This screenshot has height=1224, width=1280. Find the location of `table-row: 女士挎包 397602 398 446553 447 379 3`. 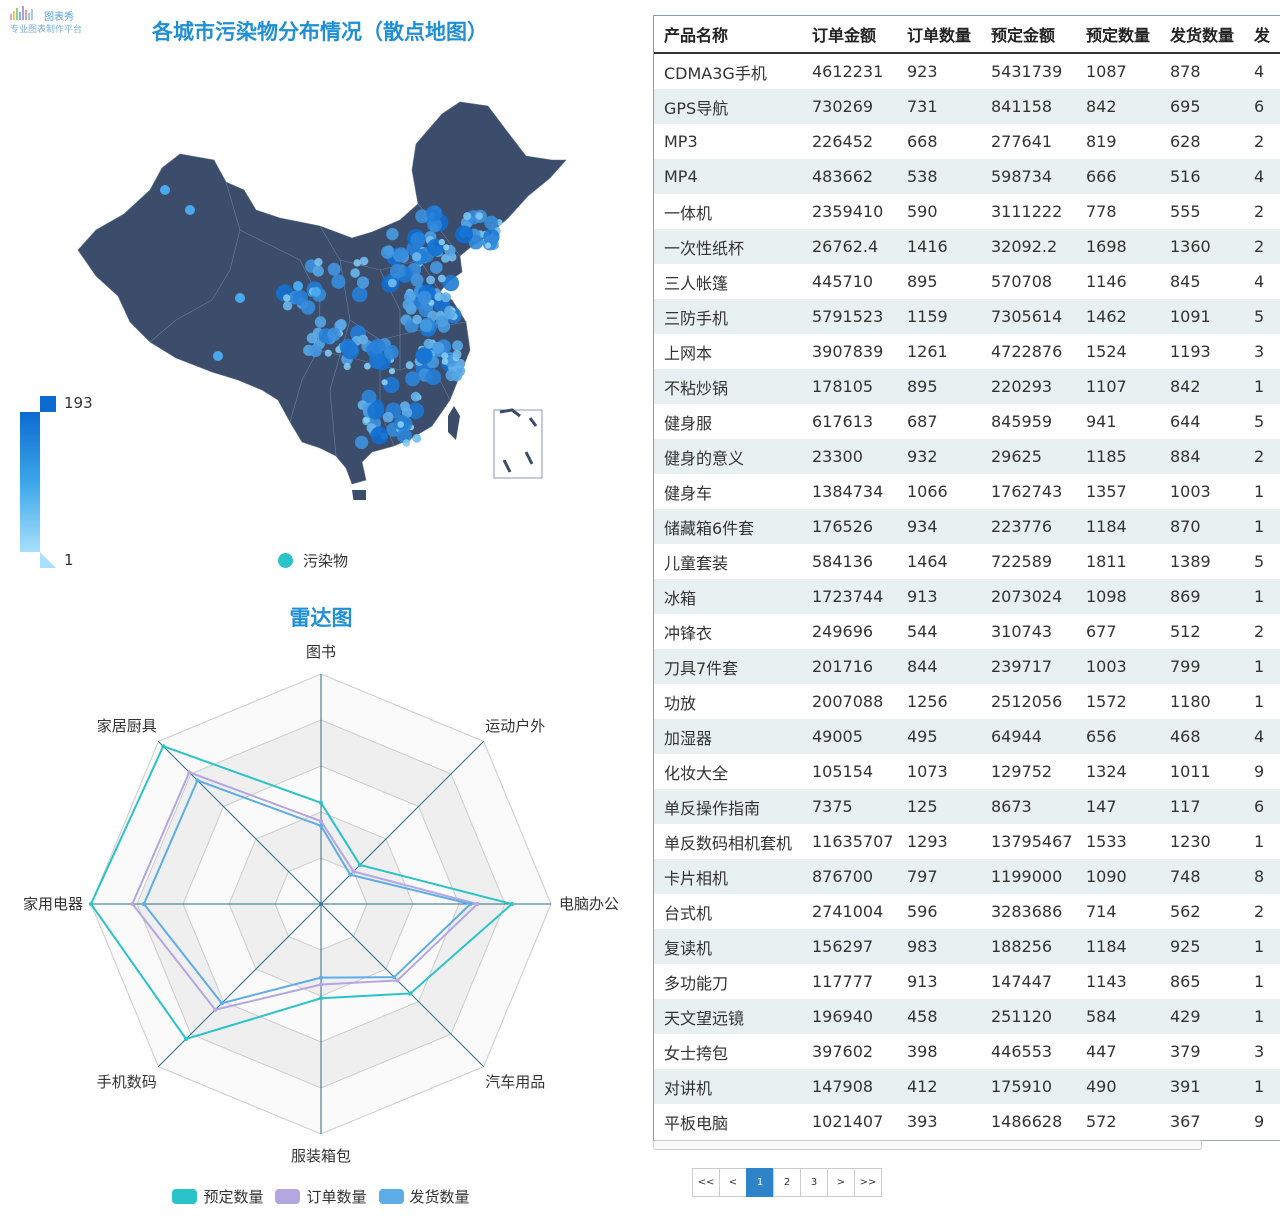

table-row: 女士挎包 397602 398 446553 447 379 3 is located at coordinates (967, 1051).